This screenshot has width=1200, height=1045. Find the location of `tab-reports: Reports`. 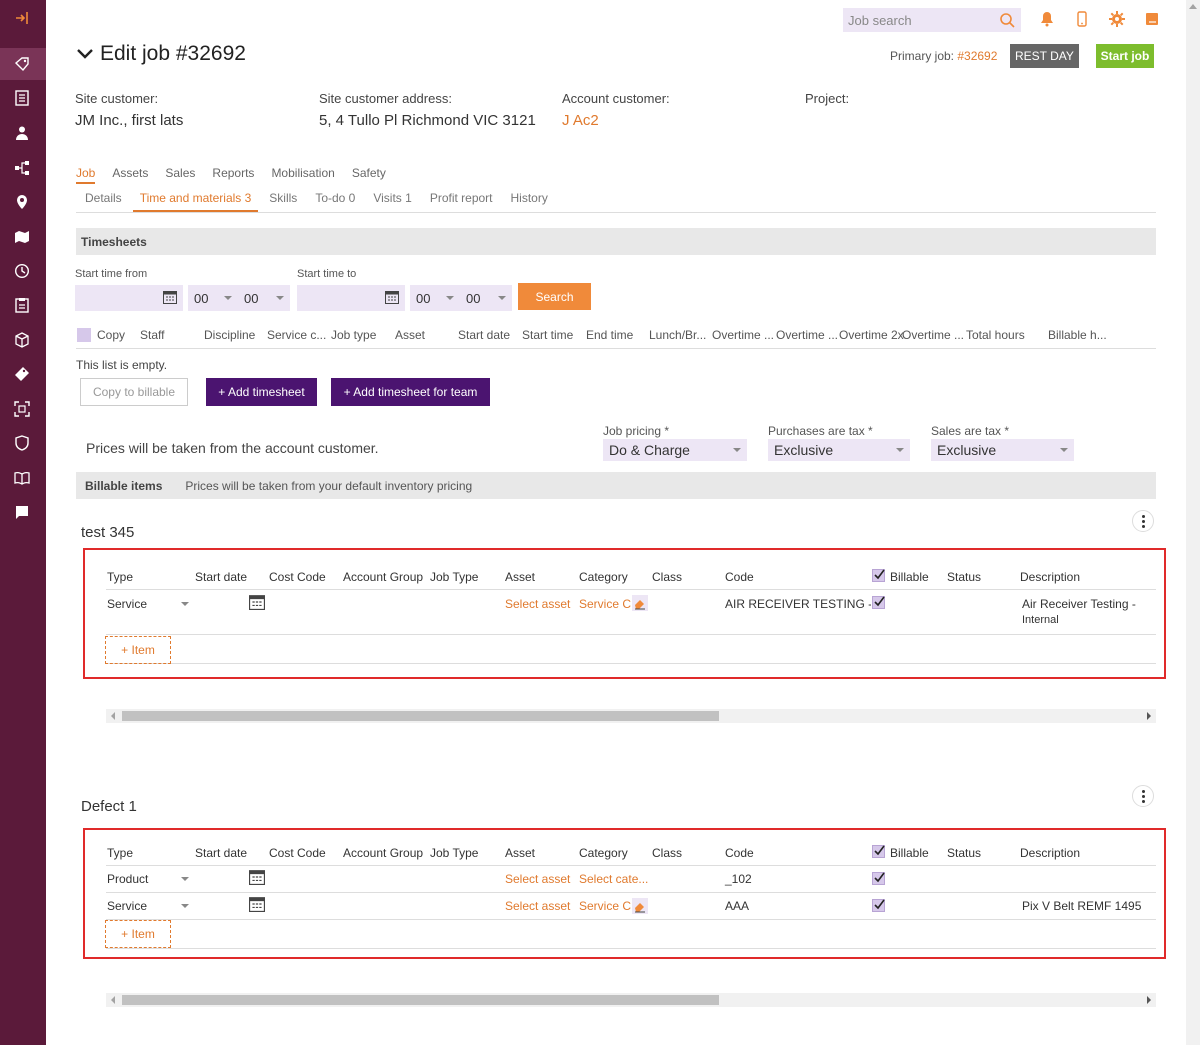

tab-reports: Reports is located at coordinates (233, 173).